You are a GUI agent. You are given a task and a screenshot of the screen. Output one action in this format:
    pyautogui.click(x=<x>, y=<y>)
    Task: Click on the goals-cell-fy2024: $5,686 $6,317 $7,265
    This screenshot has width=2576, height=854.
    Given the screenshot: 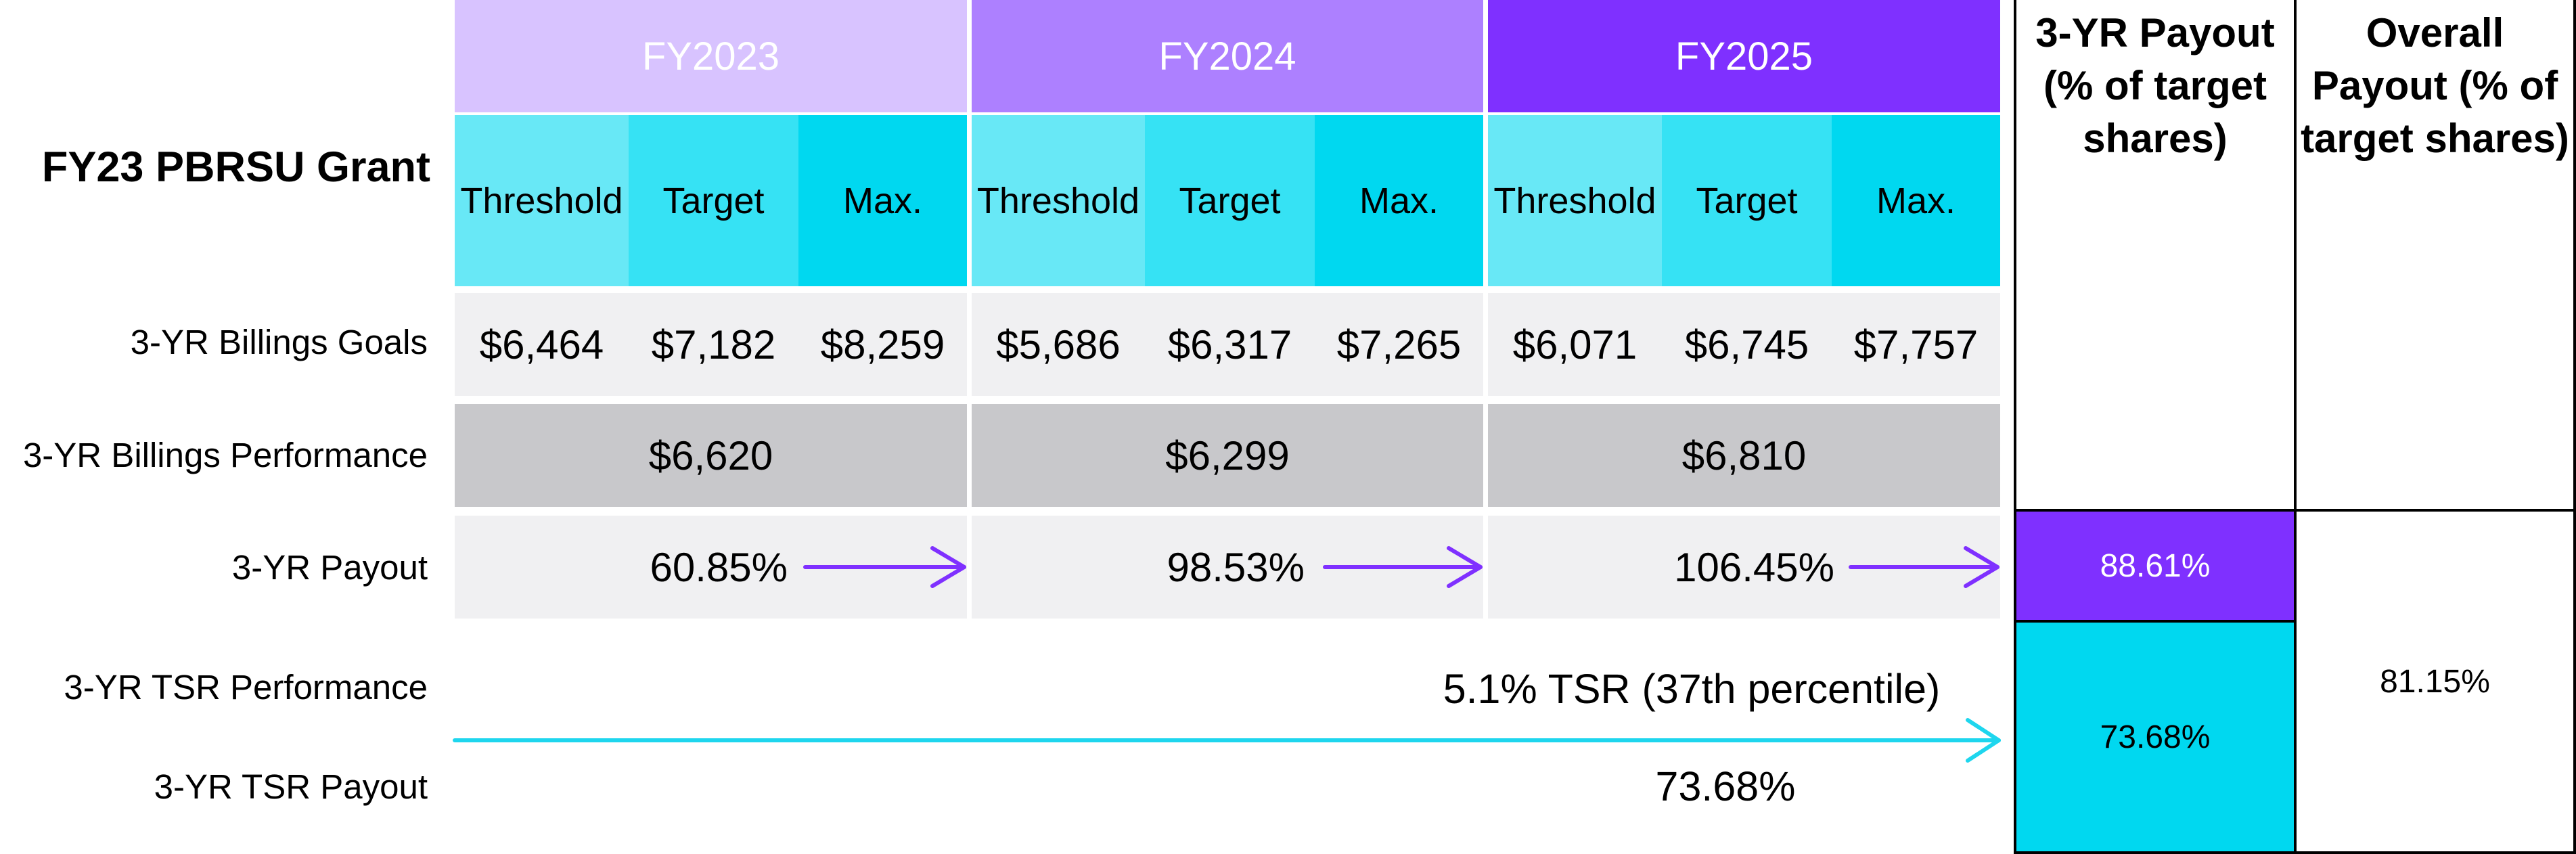 What is the action you would take?
    pyautogui.click(x=1228, y=344)
    